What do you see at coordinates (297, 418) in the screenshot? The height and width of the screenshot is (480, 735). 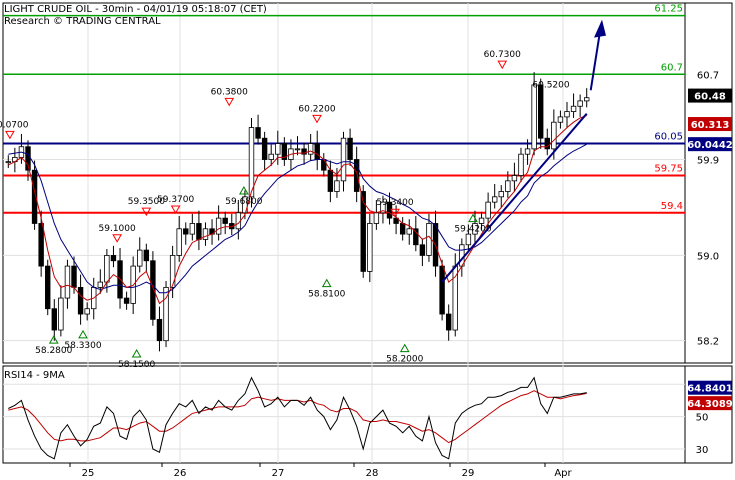 I see `rsi-lines` at bounding box center [297, 418].